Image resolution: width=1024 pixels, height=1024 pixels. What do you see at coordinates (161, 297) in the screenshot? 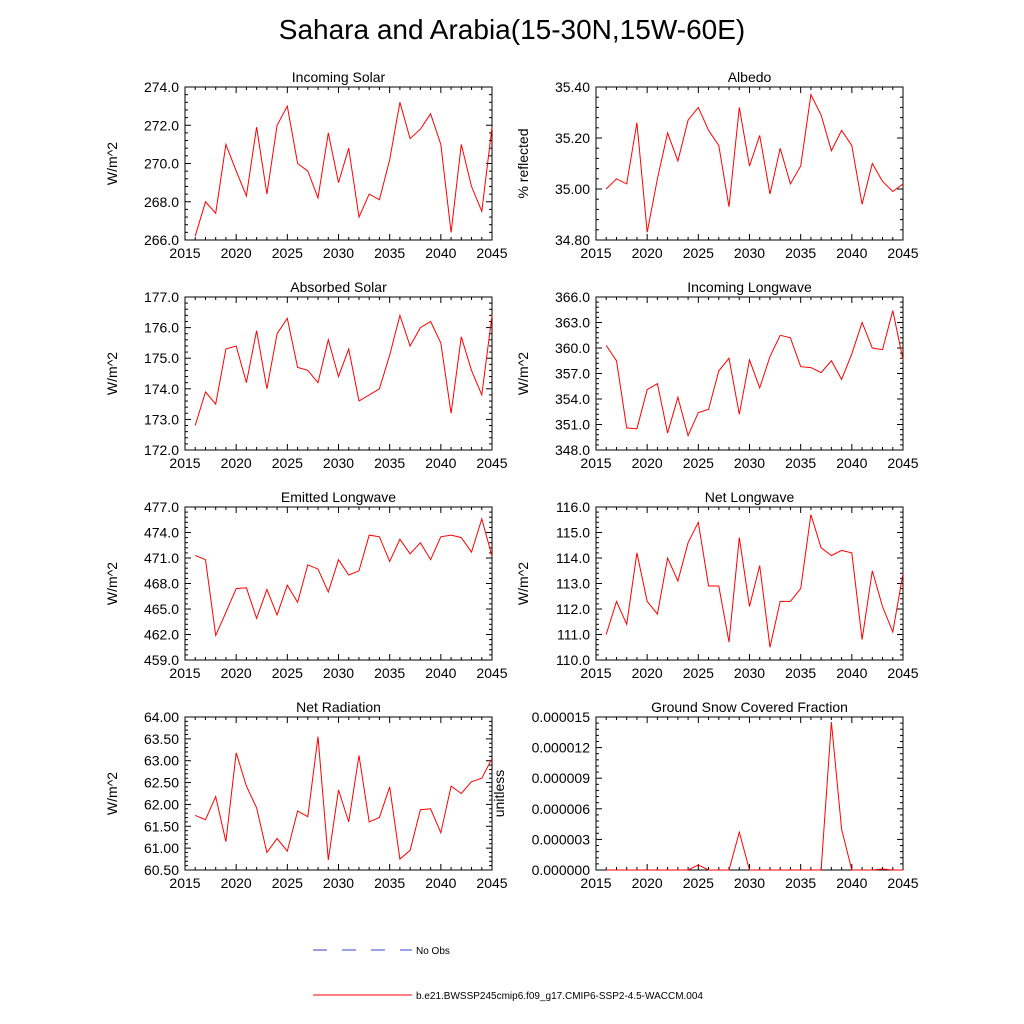
I see `y-tick-label: 177.0` at bounding box center [161, 297].